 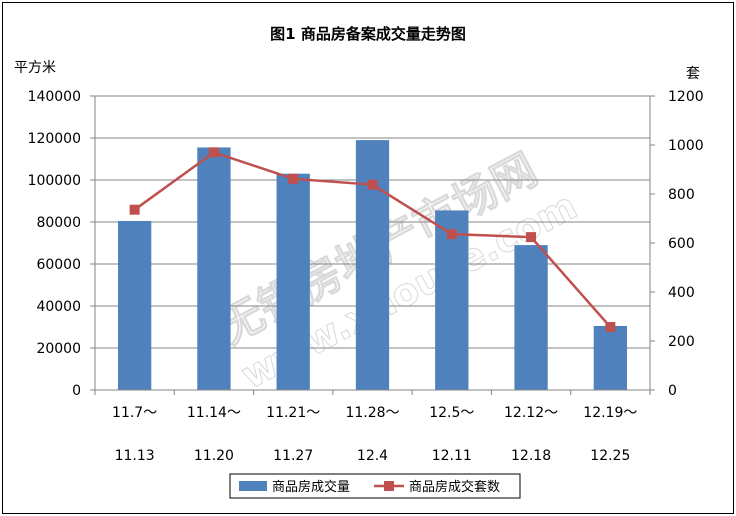 I want to click on x-tick-label-line1: 11.7～, so click(x=134, y=413).